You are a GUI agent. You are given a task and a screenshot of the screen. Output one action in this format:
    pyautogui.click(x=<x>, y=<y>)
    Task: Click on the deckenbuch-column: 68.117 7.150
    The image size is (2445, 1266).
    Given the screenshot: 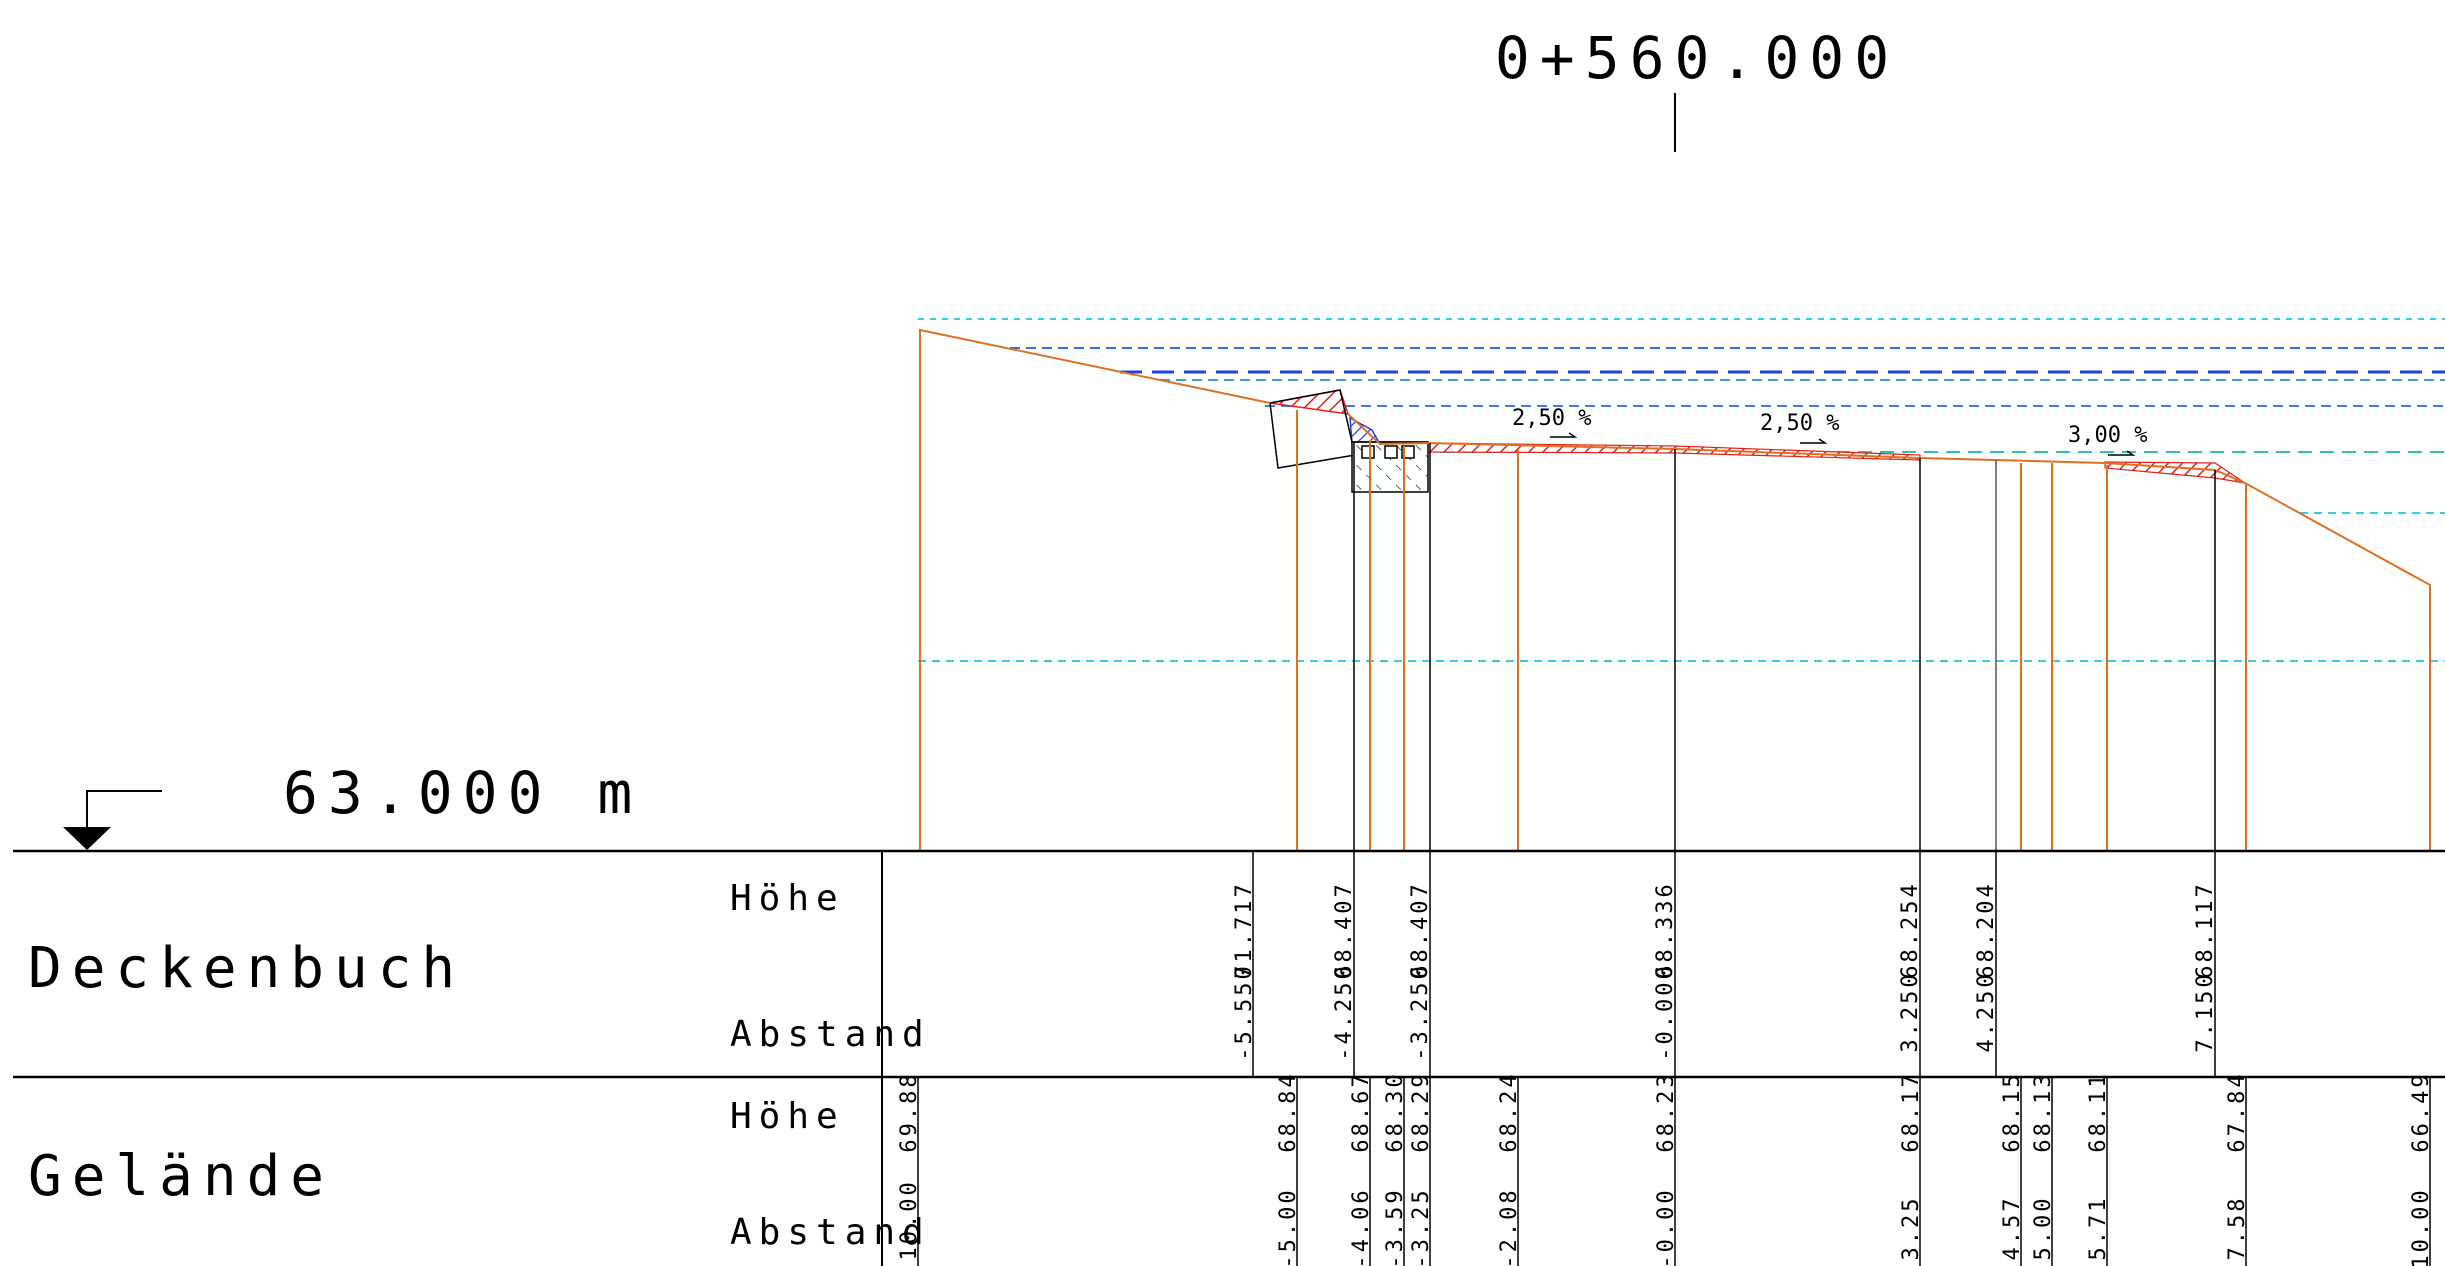 What is the action you would take?
    pyautogui.click(x=2205, y=964)
    